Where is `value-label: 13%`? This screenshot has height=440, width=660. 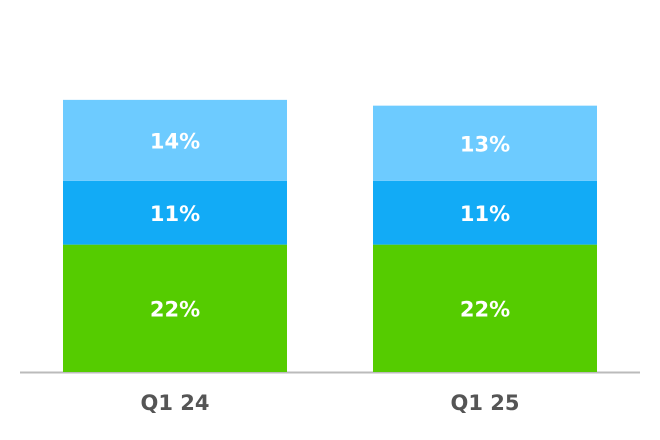 value-label: 13% is located at coordinates (485, 144).